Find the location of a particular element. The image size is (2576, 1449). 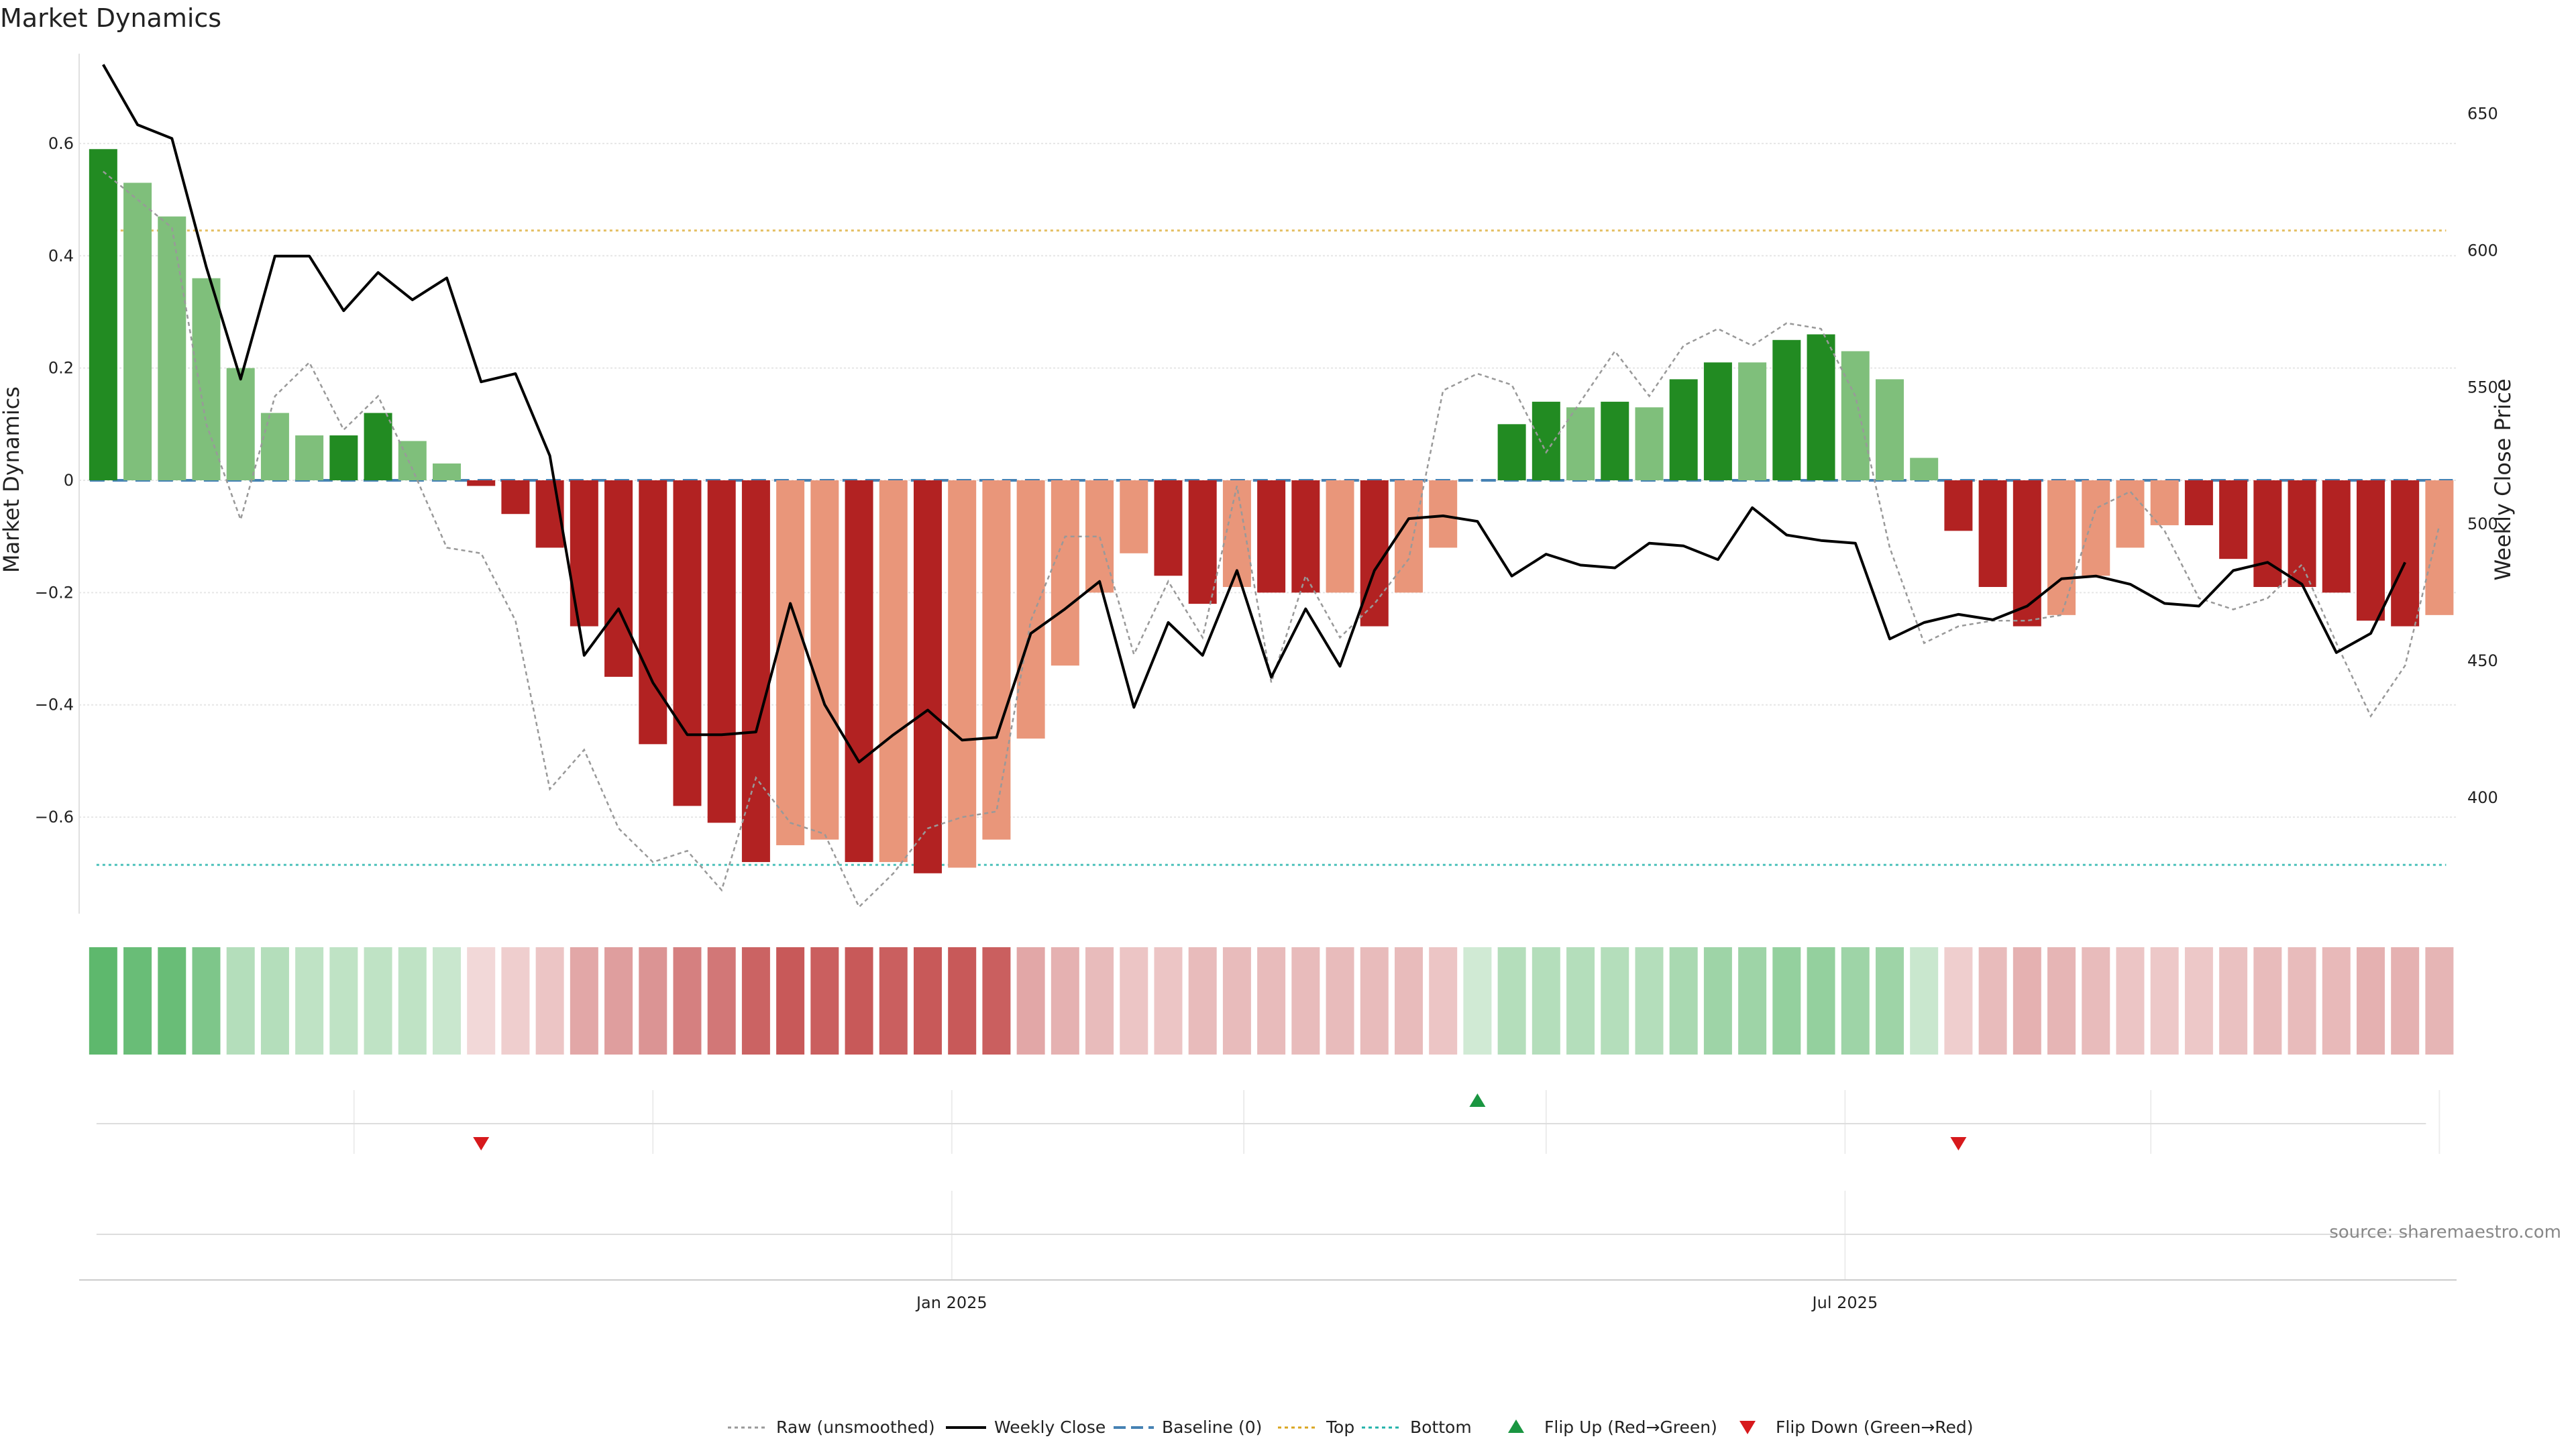

y2-axis-label: Weekly Close Price is located at coordinates (2503, 479).